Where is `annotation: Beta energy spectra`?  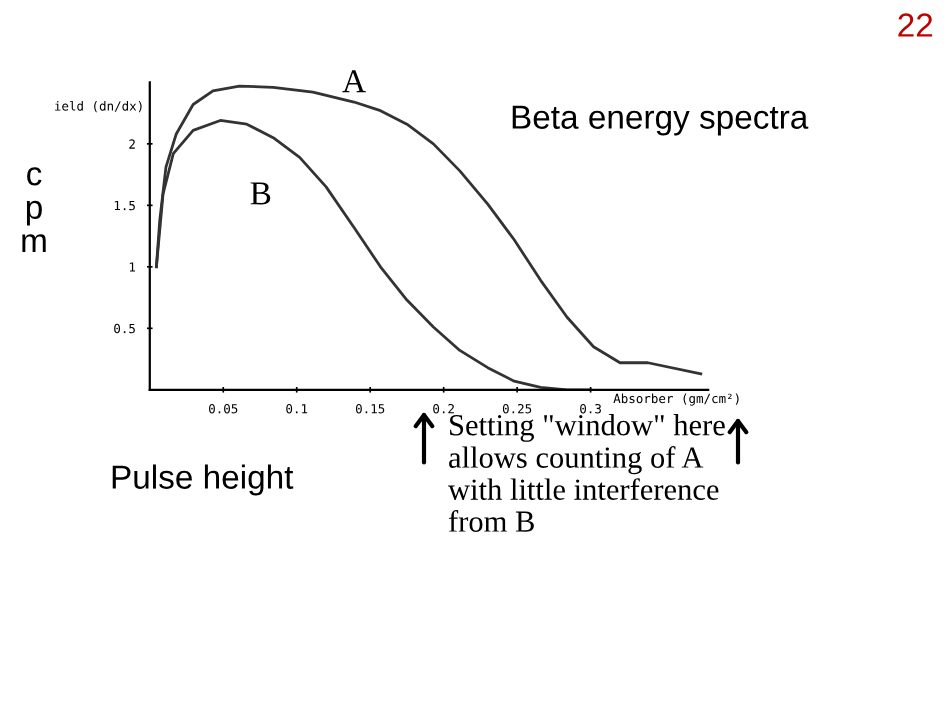
annotation: Beta energy spectra is located at coordinates (660, 120).